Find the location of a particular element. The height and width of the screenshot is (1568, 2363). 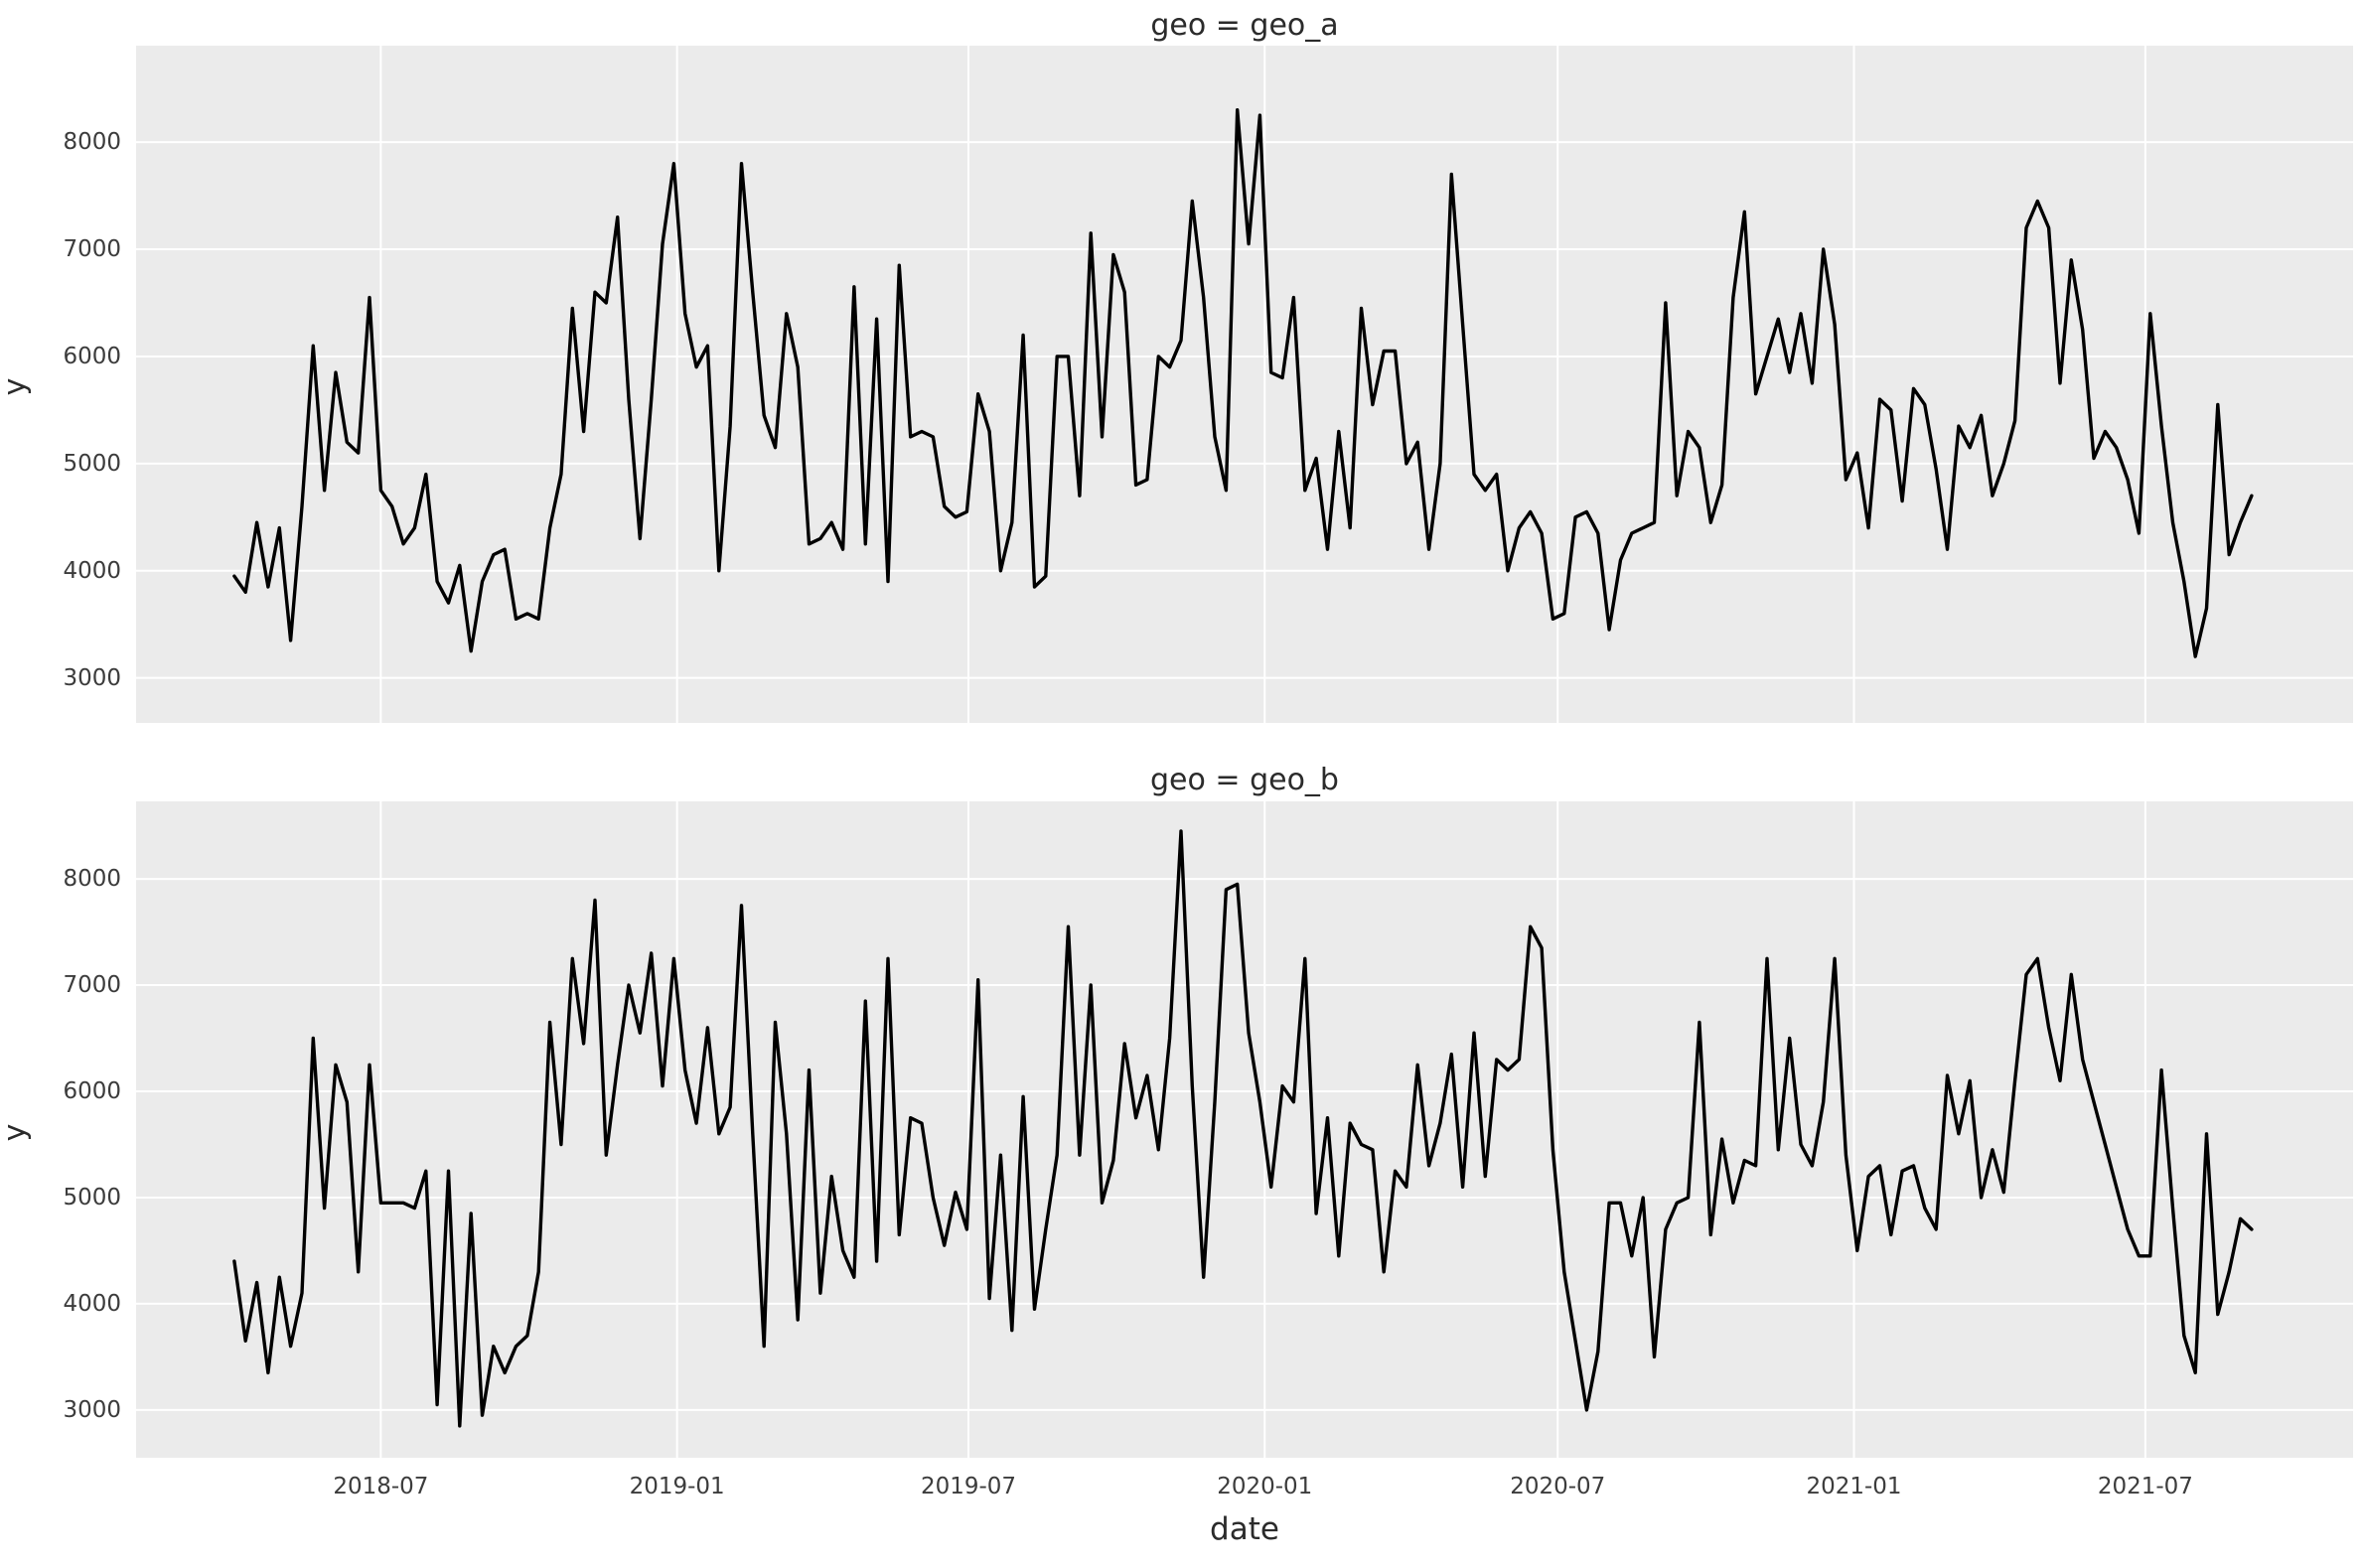

subplot-b-y-tick-label: 6000 is located at coordinates (92, 1090).